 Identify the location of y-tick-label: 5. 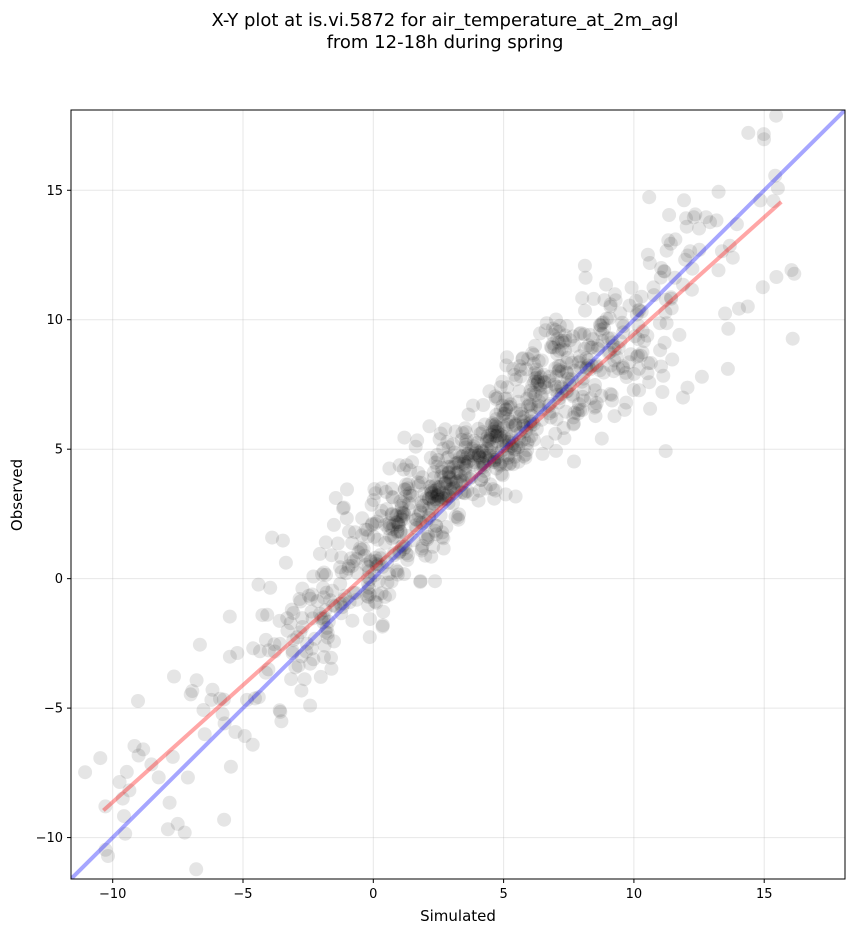
(59, 450).